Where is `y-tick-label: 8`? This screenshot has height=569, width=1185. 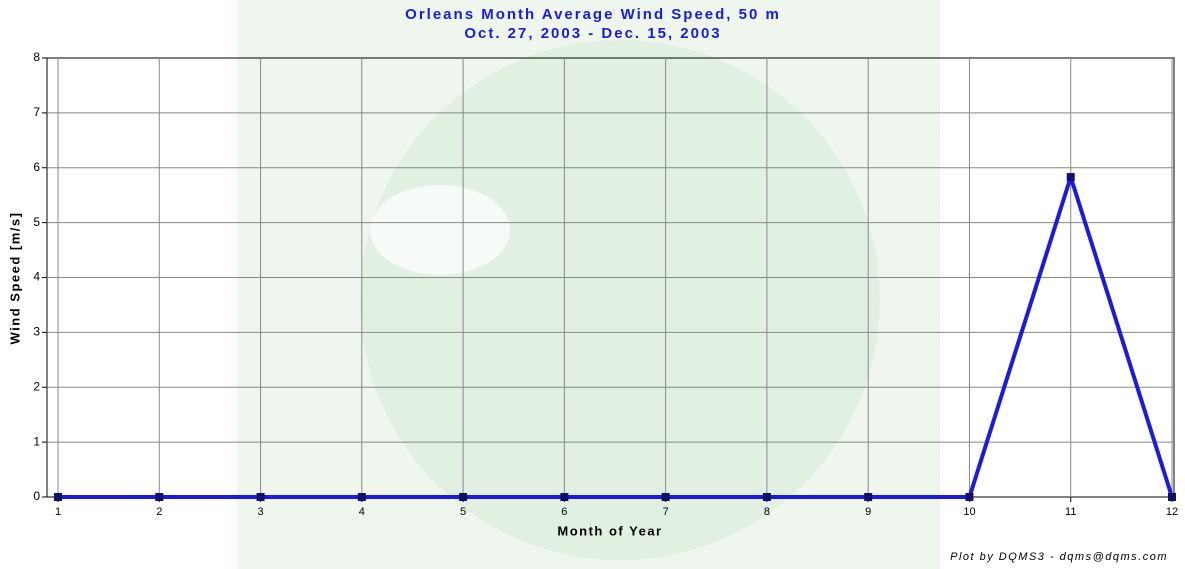
y-tick-label: 8 is located at coordinates (36, 57).